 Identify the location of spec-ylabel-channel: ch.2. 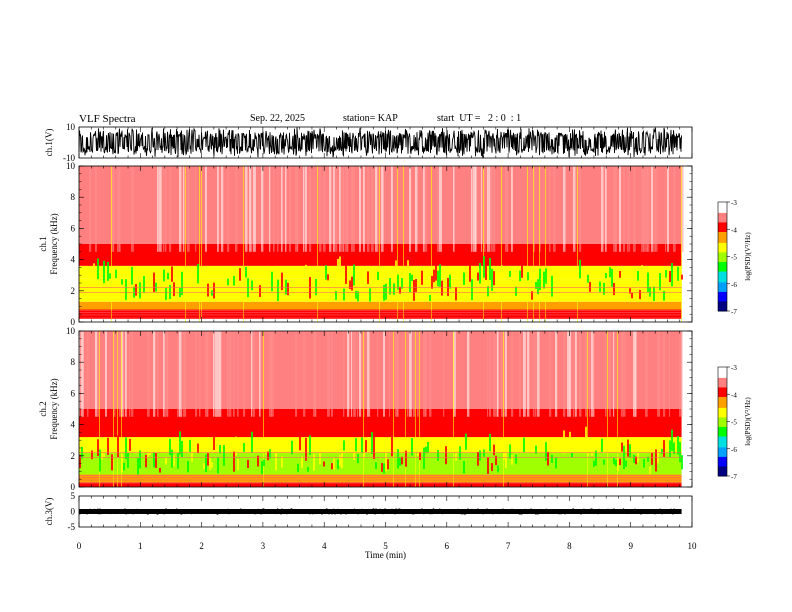
(43, 408).